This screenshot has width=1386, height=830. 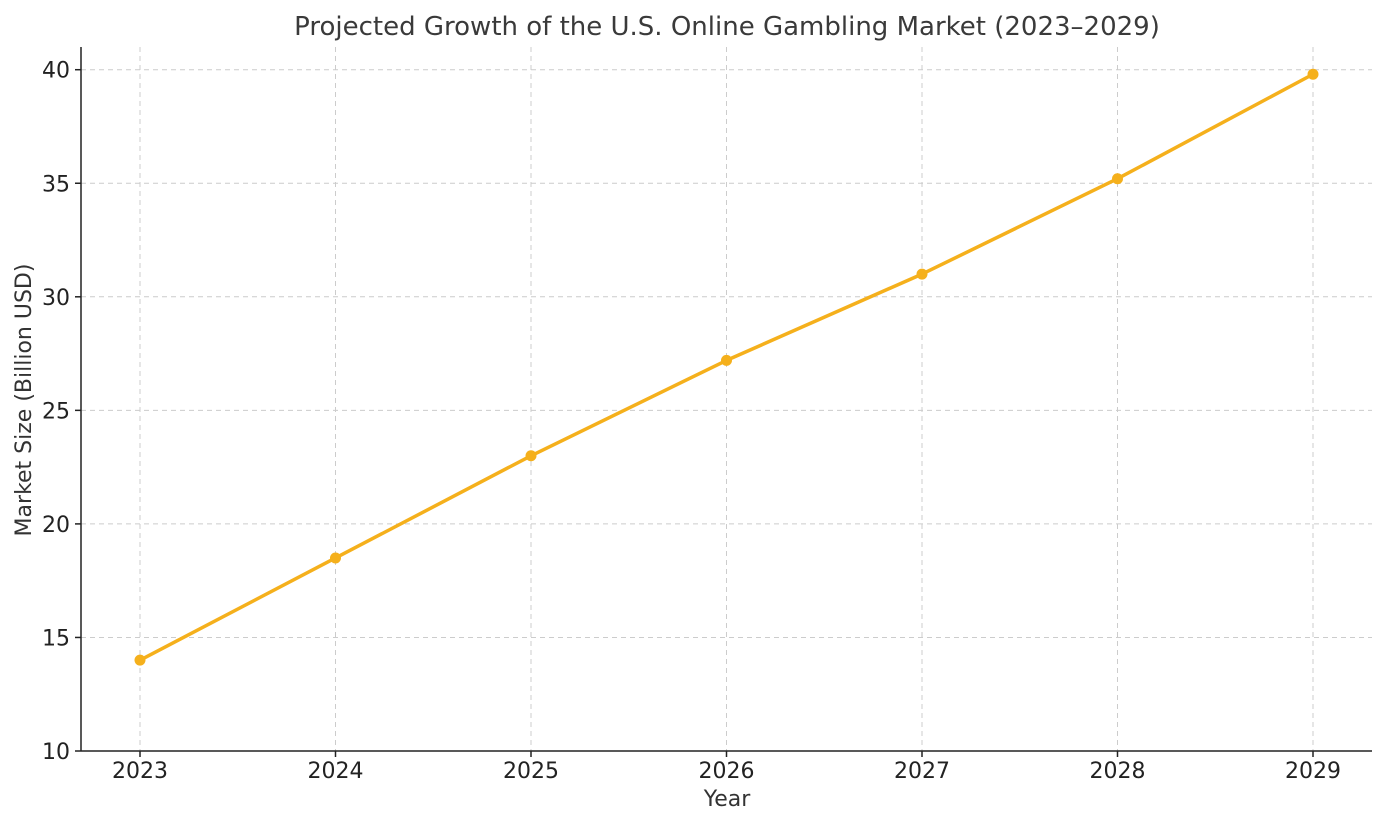 I want to click on x-tick-label: 2023, so click(x=140, y=771).